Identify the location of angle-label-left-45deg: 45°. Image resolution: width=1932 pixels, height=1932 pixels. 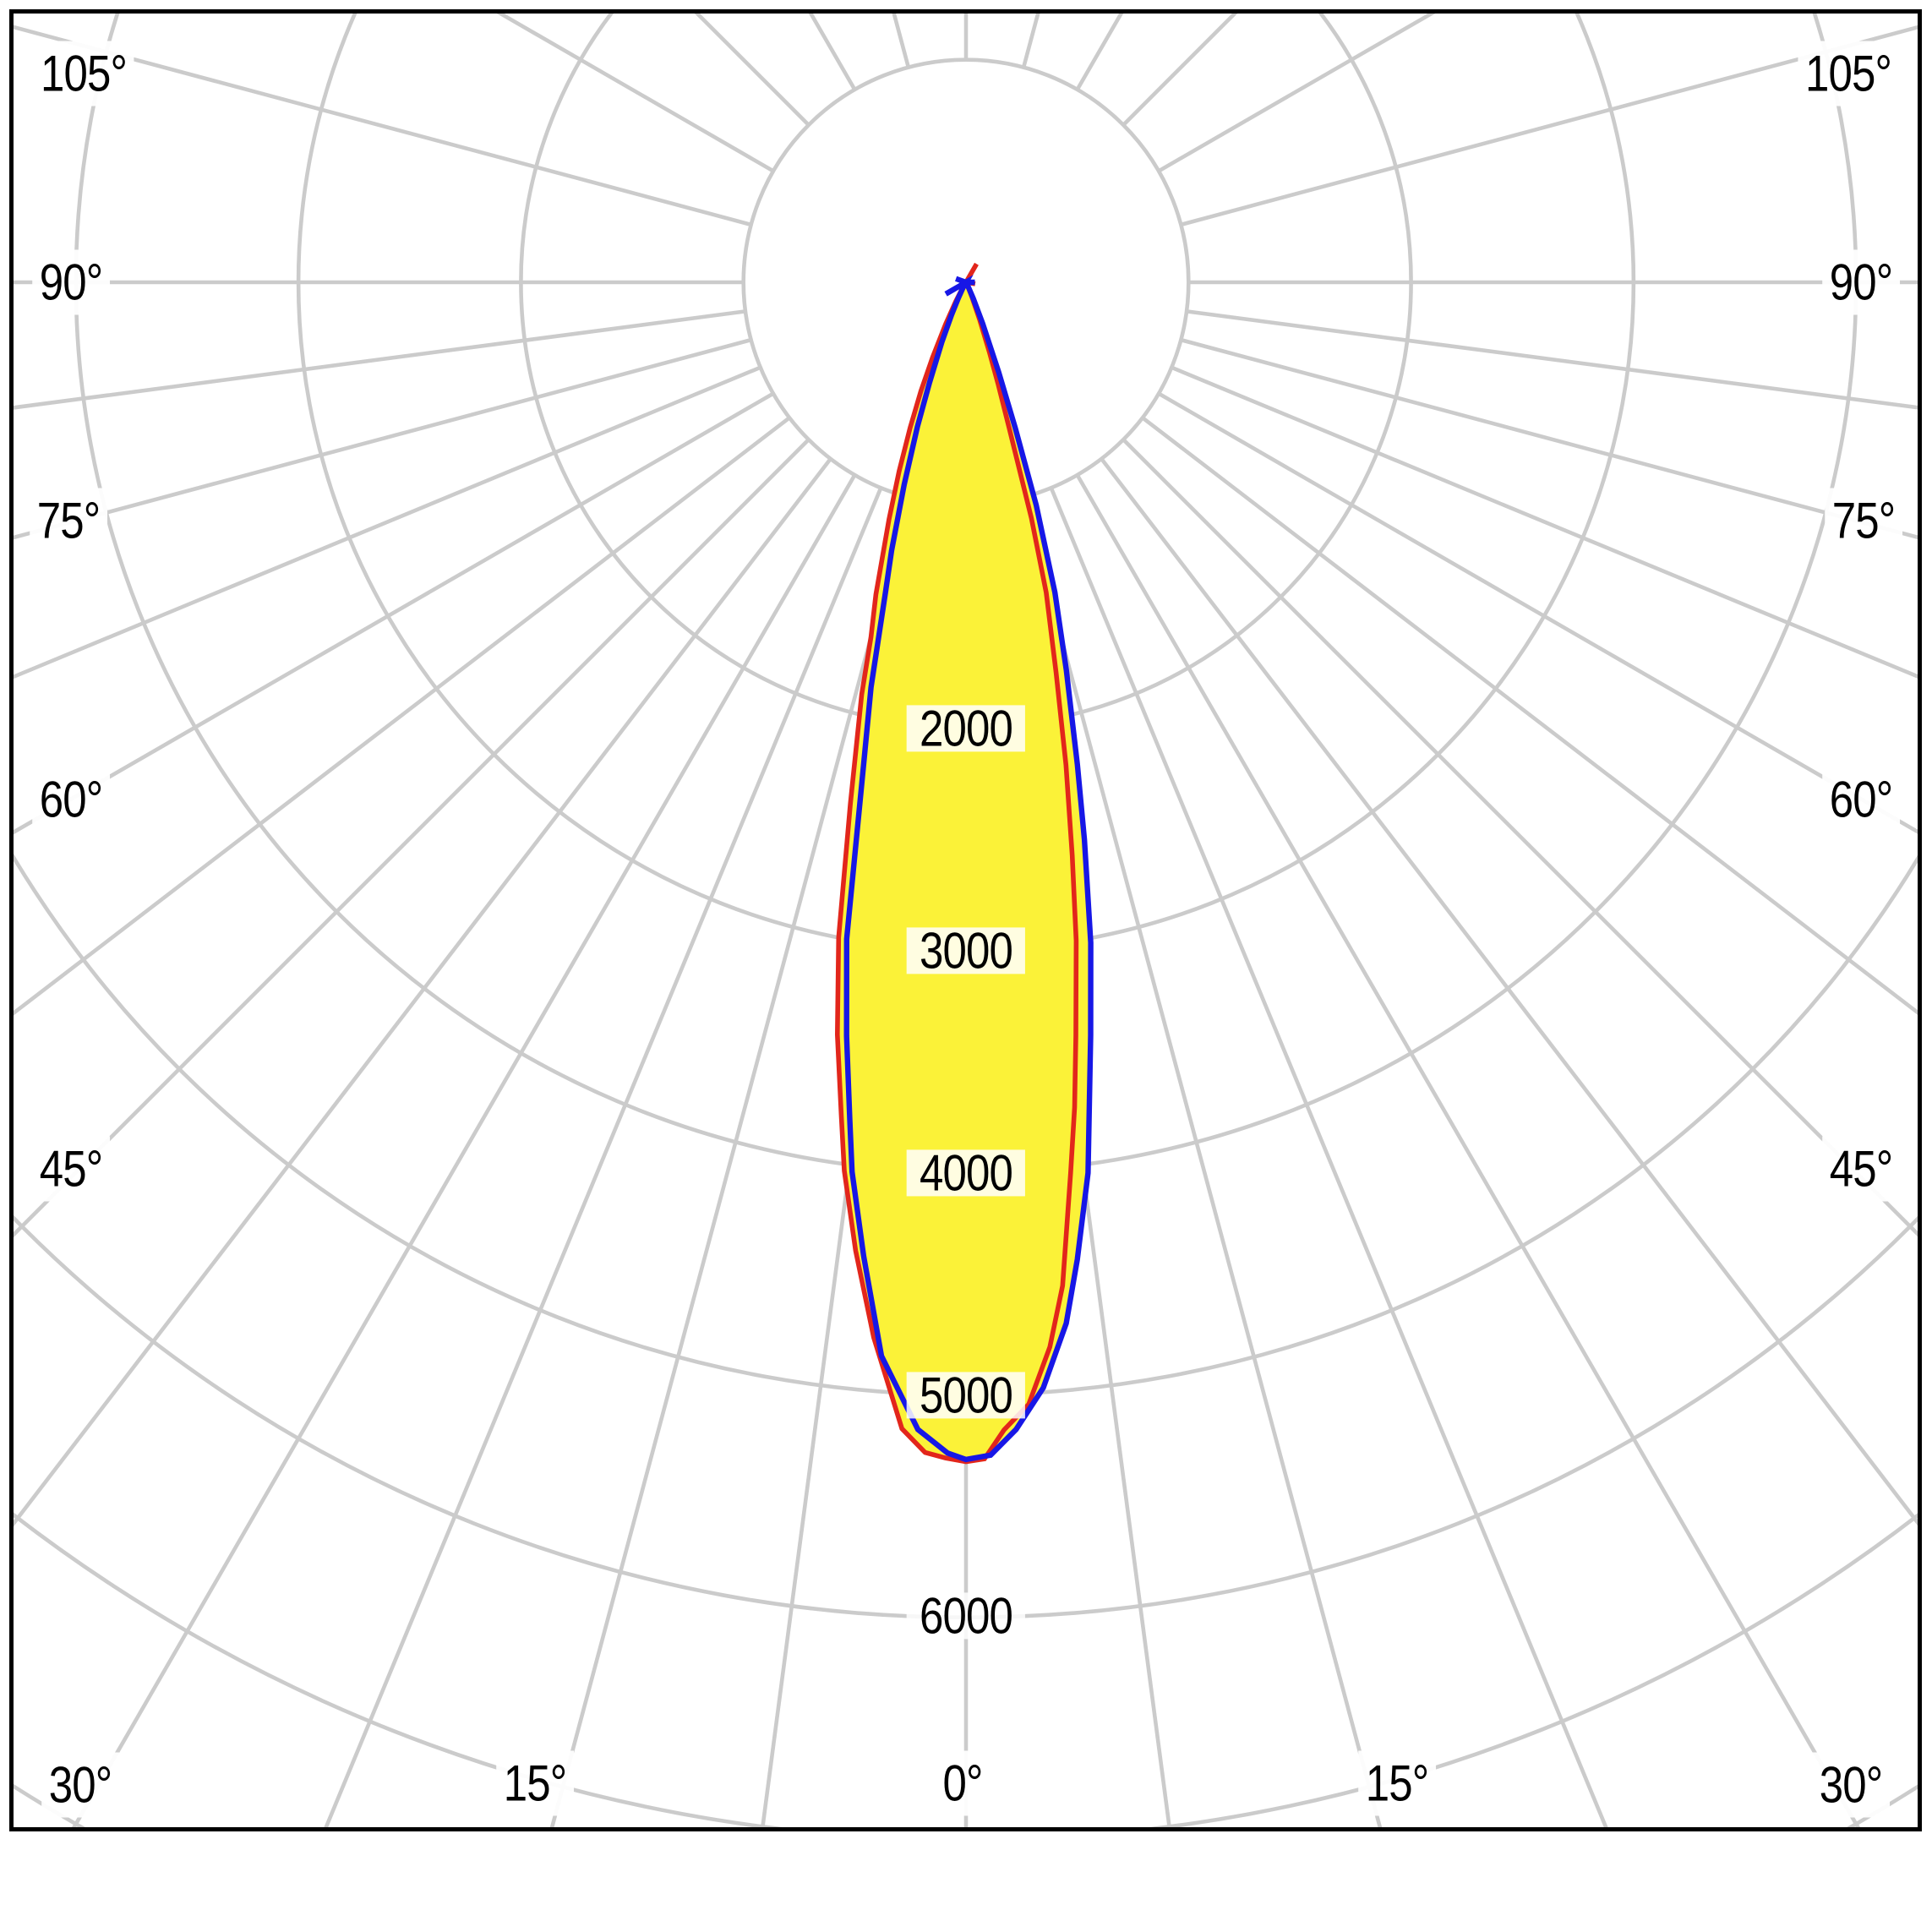
(71, 1169).